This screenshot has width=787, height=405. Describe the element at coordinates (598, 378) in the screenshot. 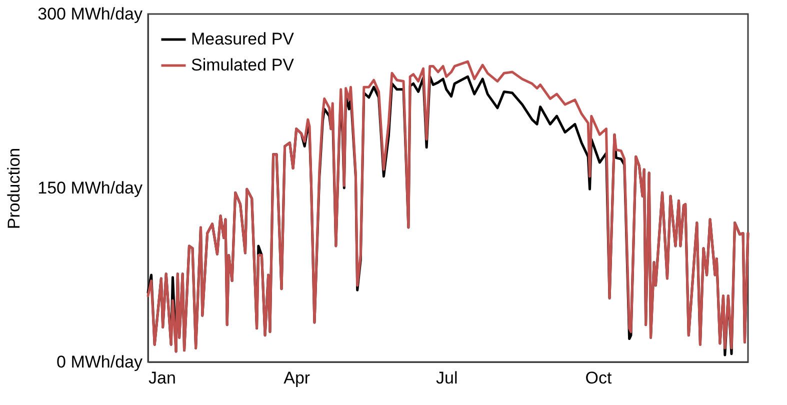

I see `x-tick-label: Oct` at that location.